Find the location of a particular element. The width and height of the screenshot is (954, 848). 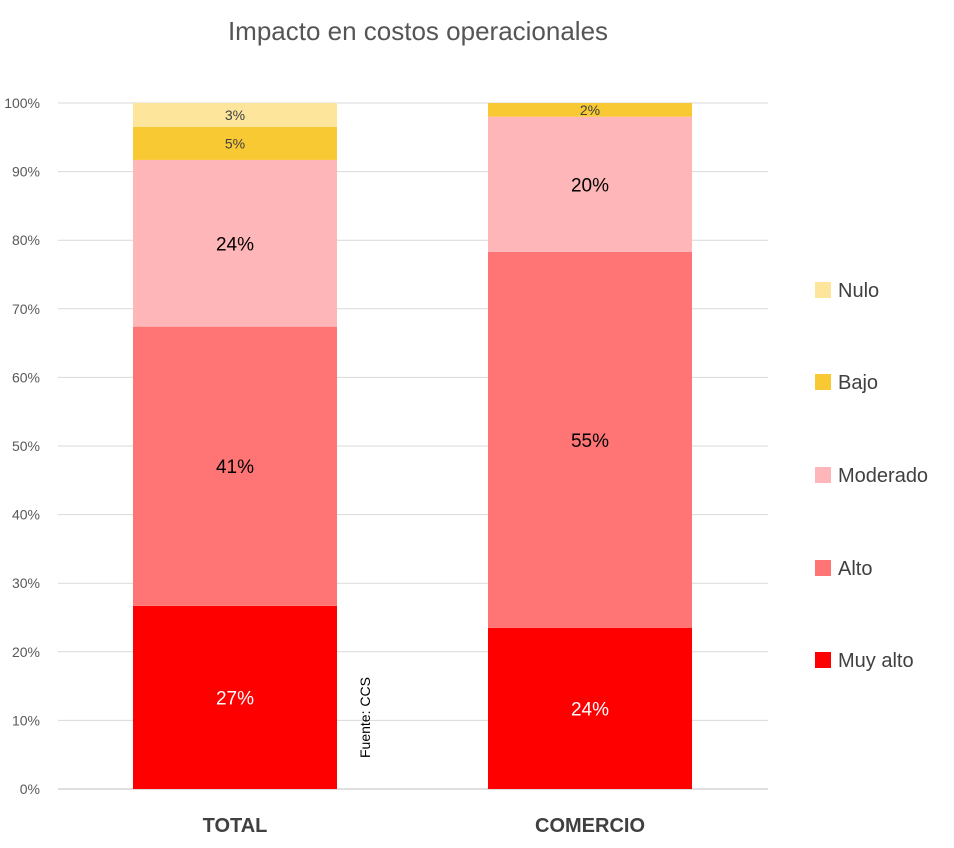

y-tick-label: 10% is located at coordinates (26, 720).